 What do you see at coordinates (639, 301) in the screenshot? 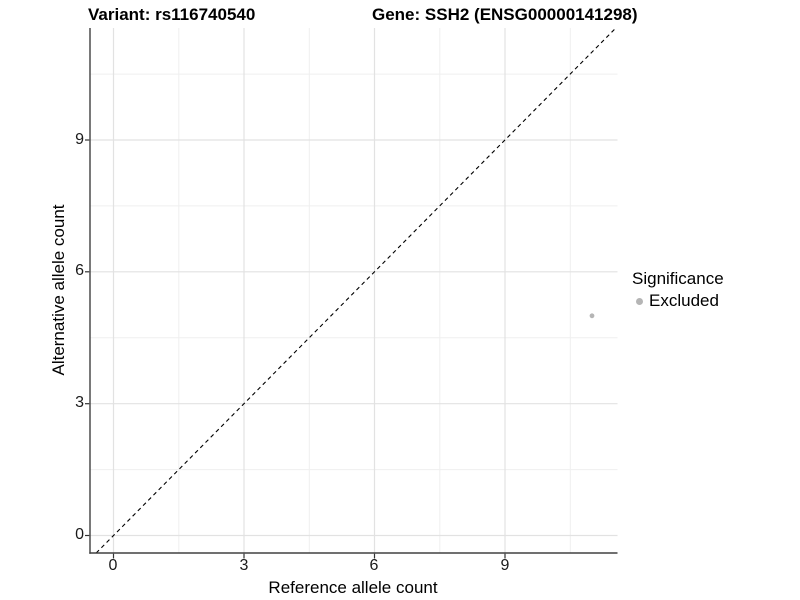
I see `legend-key-dot-icon` at bounding box center [639, 301].